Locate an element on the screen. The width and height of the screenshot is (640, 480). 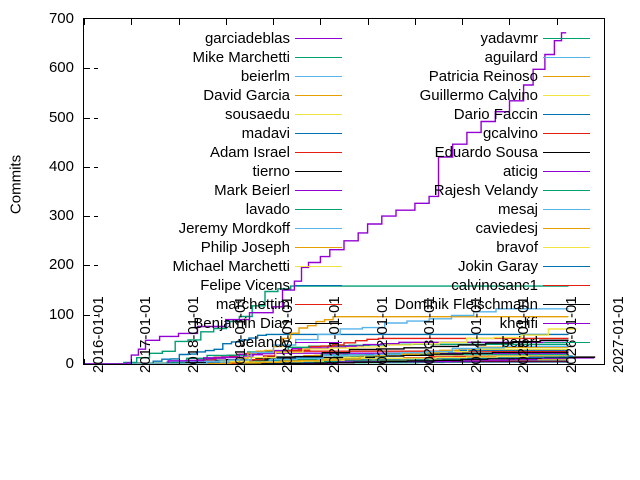
legend-item: mesaj is located at coordinates (419, 209).